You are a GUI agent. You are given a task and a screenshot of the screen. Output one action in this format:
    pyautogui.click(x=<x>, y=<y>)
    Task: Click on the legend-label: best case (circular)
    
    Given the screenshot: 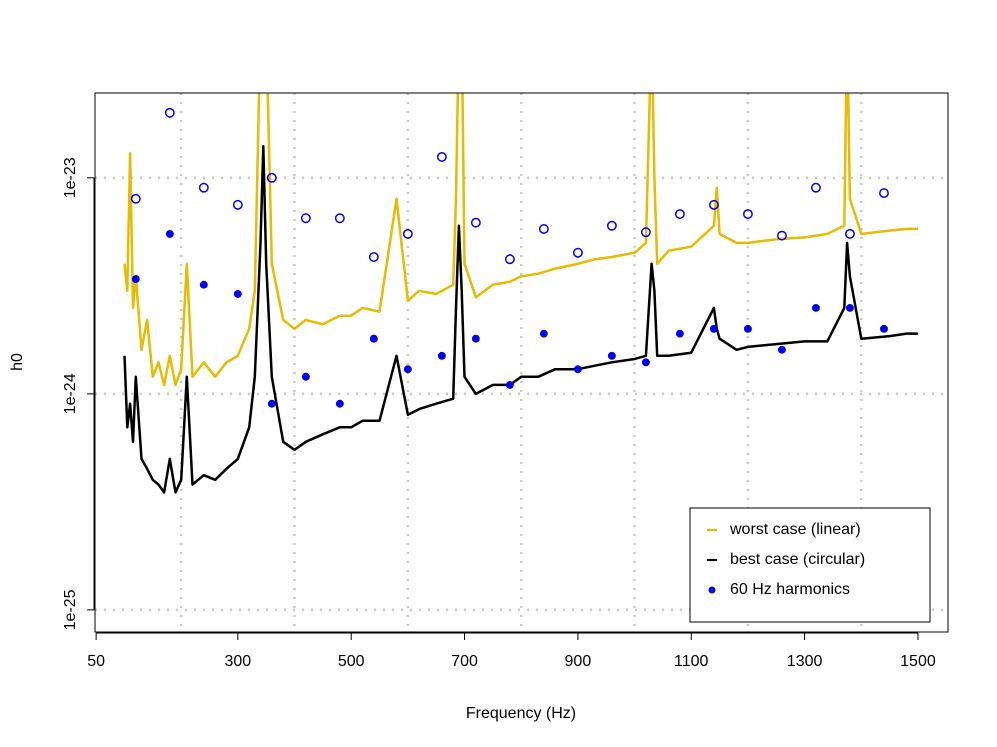 What is the action you would take?
    pyautogui.click(x=797, y=559)
    